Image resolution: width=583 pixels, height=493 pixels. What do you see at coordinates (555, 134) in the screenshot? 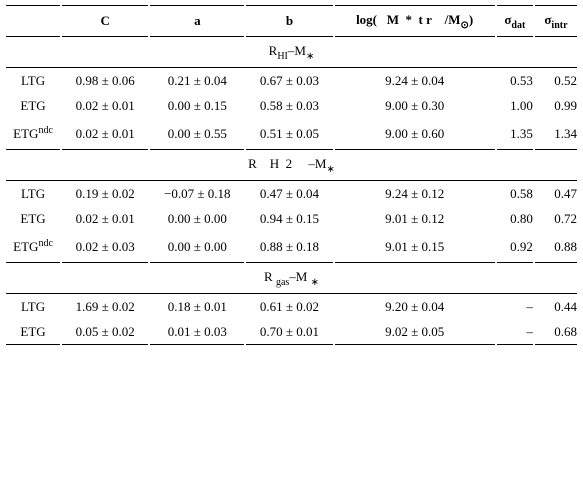
I see `value-cell: 1.34` at bounding box center [555, 134].